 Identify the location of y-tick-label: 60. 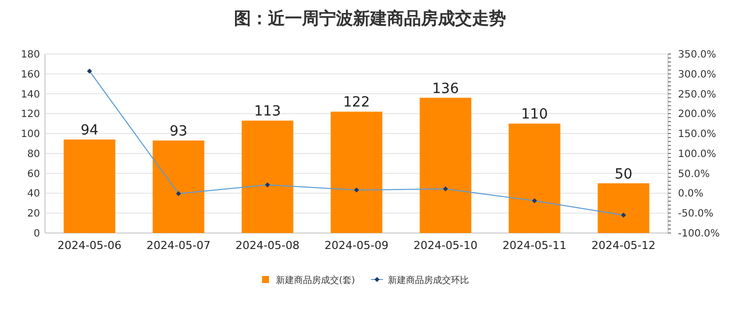
(33, 174).